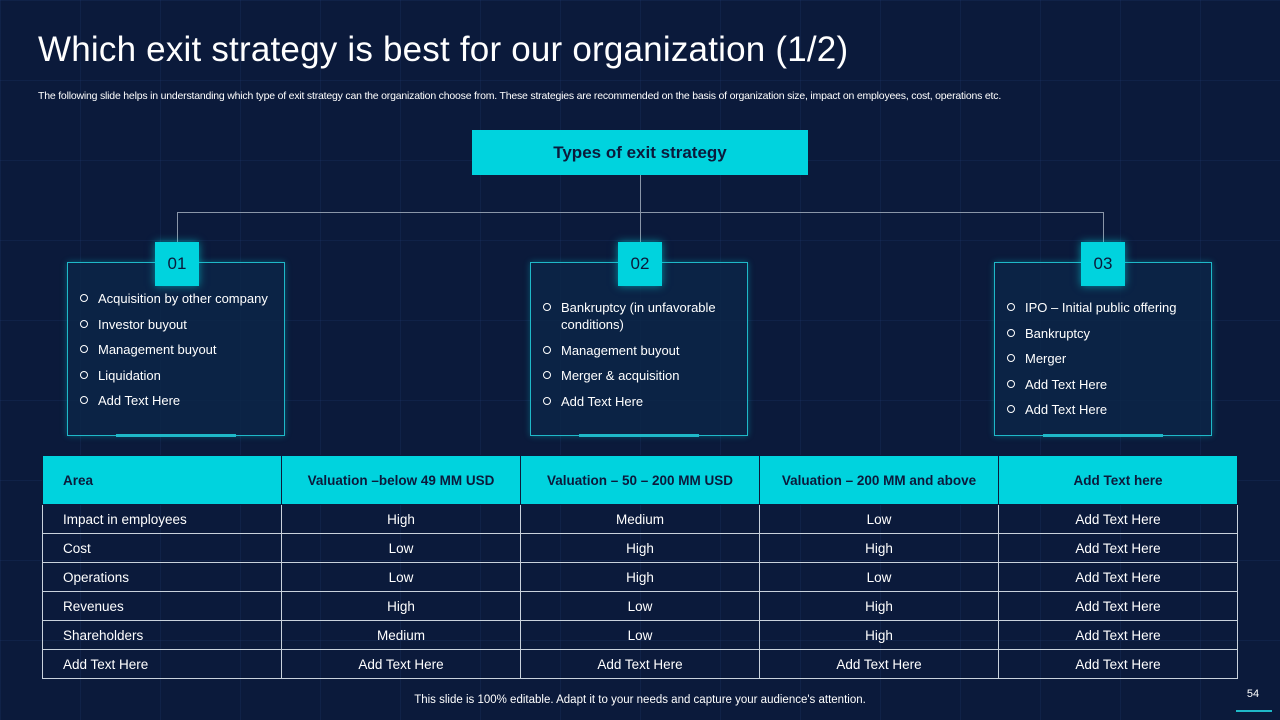  Describe the element at coordinates (1118, 480) in the screenshot. I see `column-header: Add Text here` at that location.